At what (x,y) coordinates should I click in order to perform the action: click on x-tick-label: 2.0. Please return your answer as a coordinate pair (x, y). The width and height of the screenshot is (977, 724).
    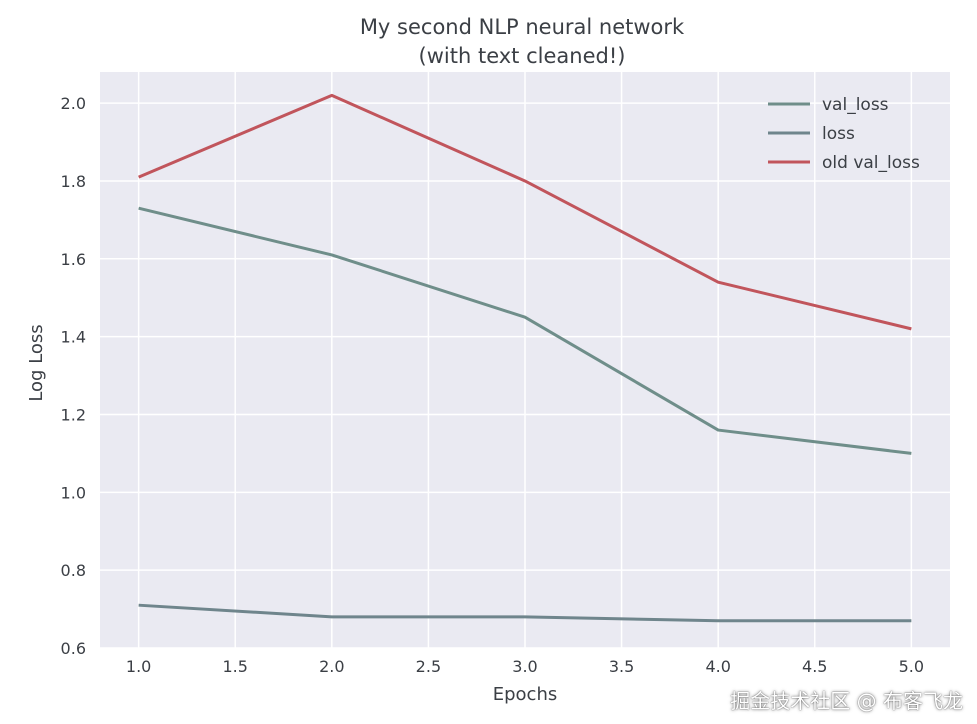
    Looking at the image, I should click on (331, 666).